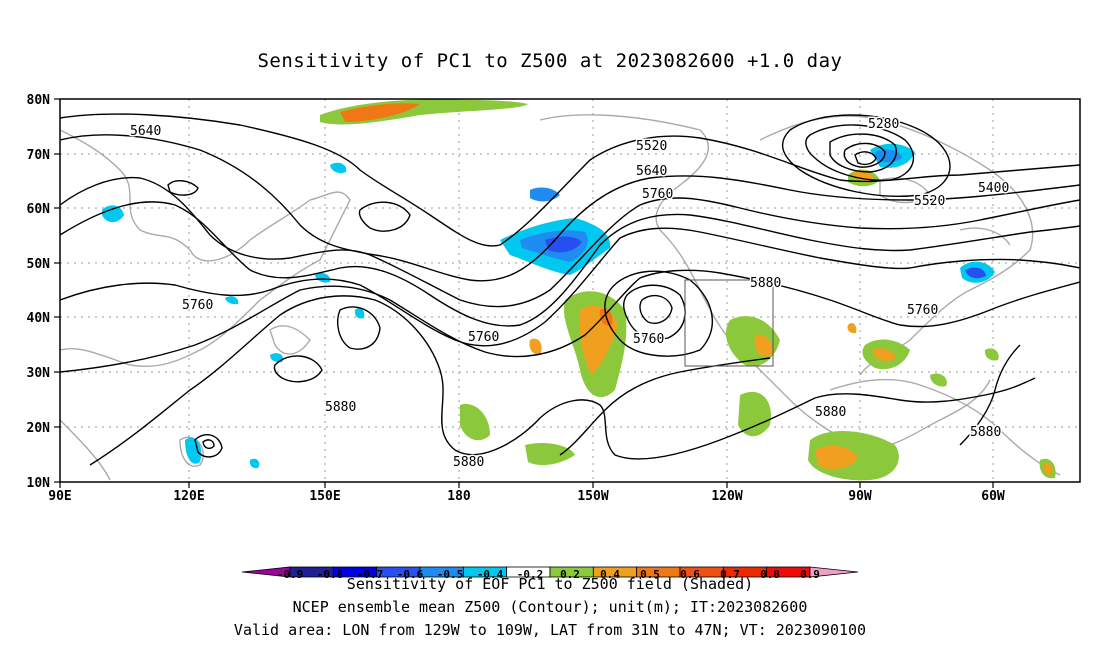 This screenshot has height=650, width=1100. I want to click on colorbar-over-triangle, so click(834, 572).